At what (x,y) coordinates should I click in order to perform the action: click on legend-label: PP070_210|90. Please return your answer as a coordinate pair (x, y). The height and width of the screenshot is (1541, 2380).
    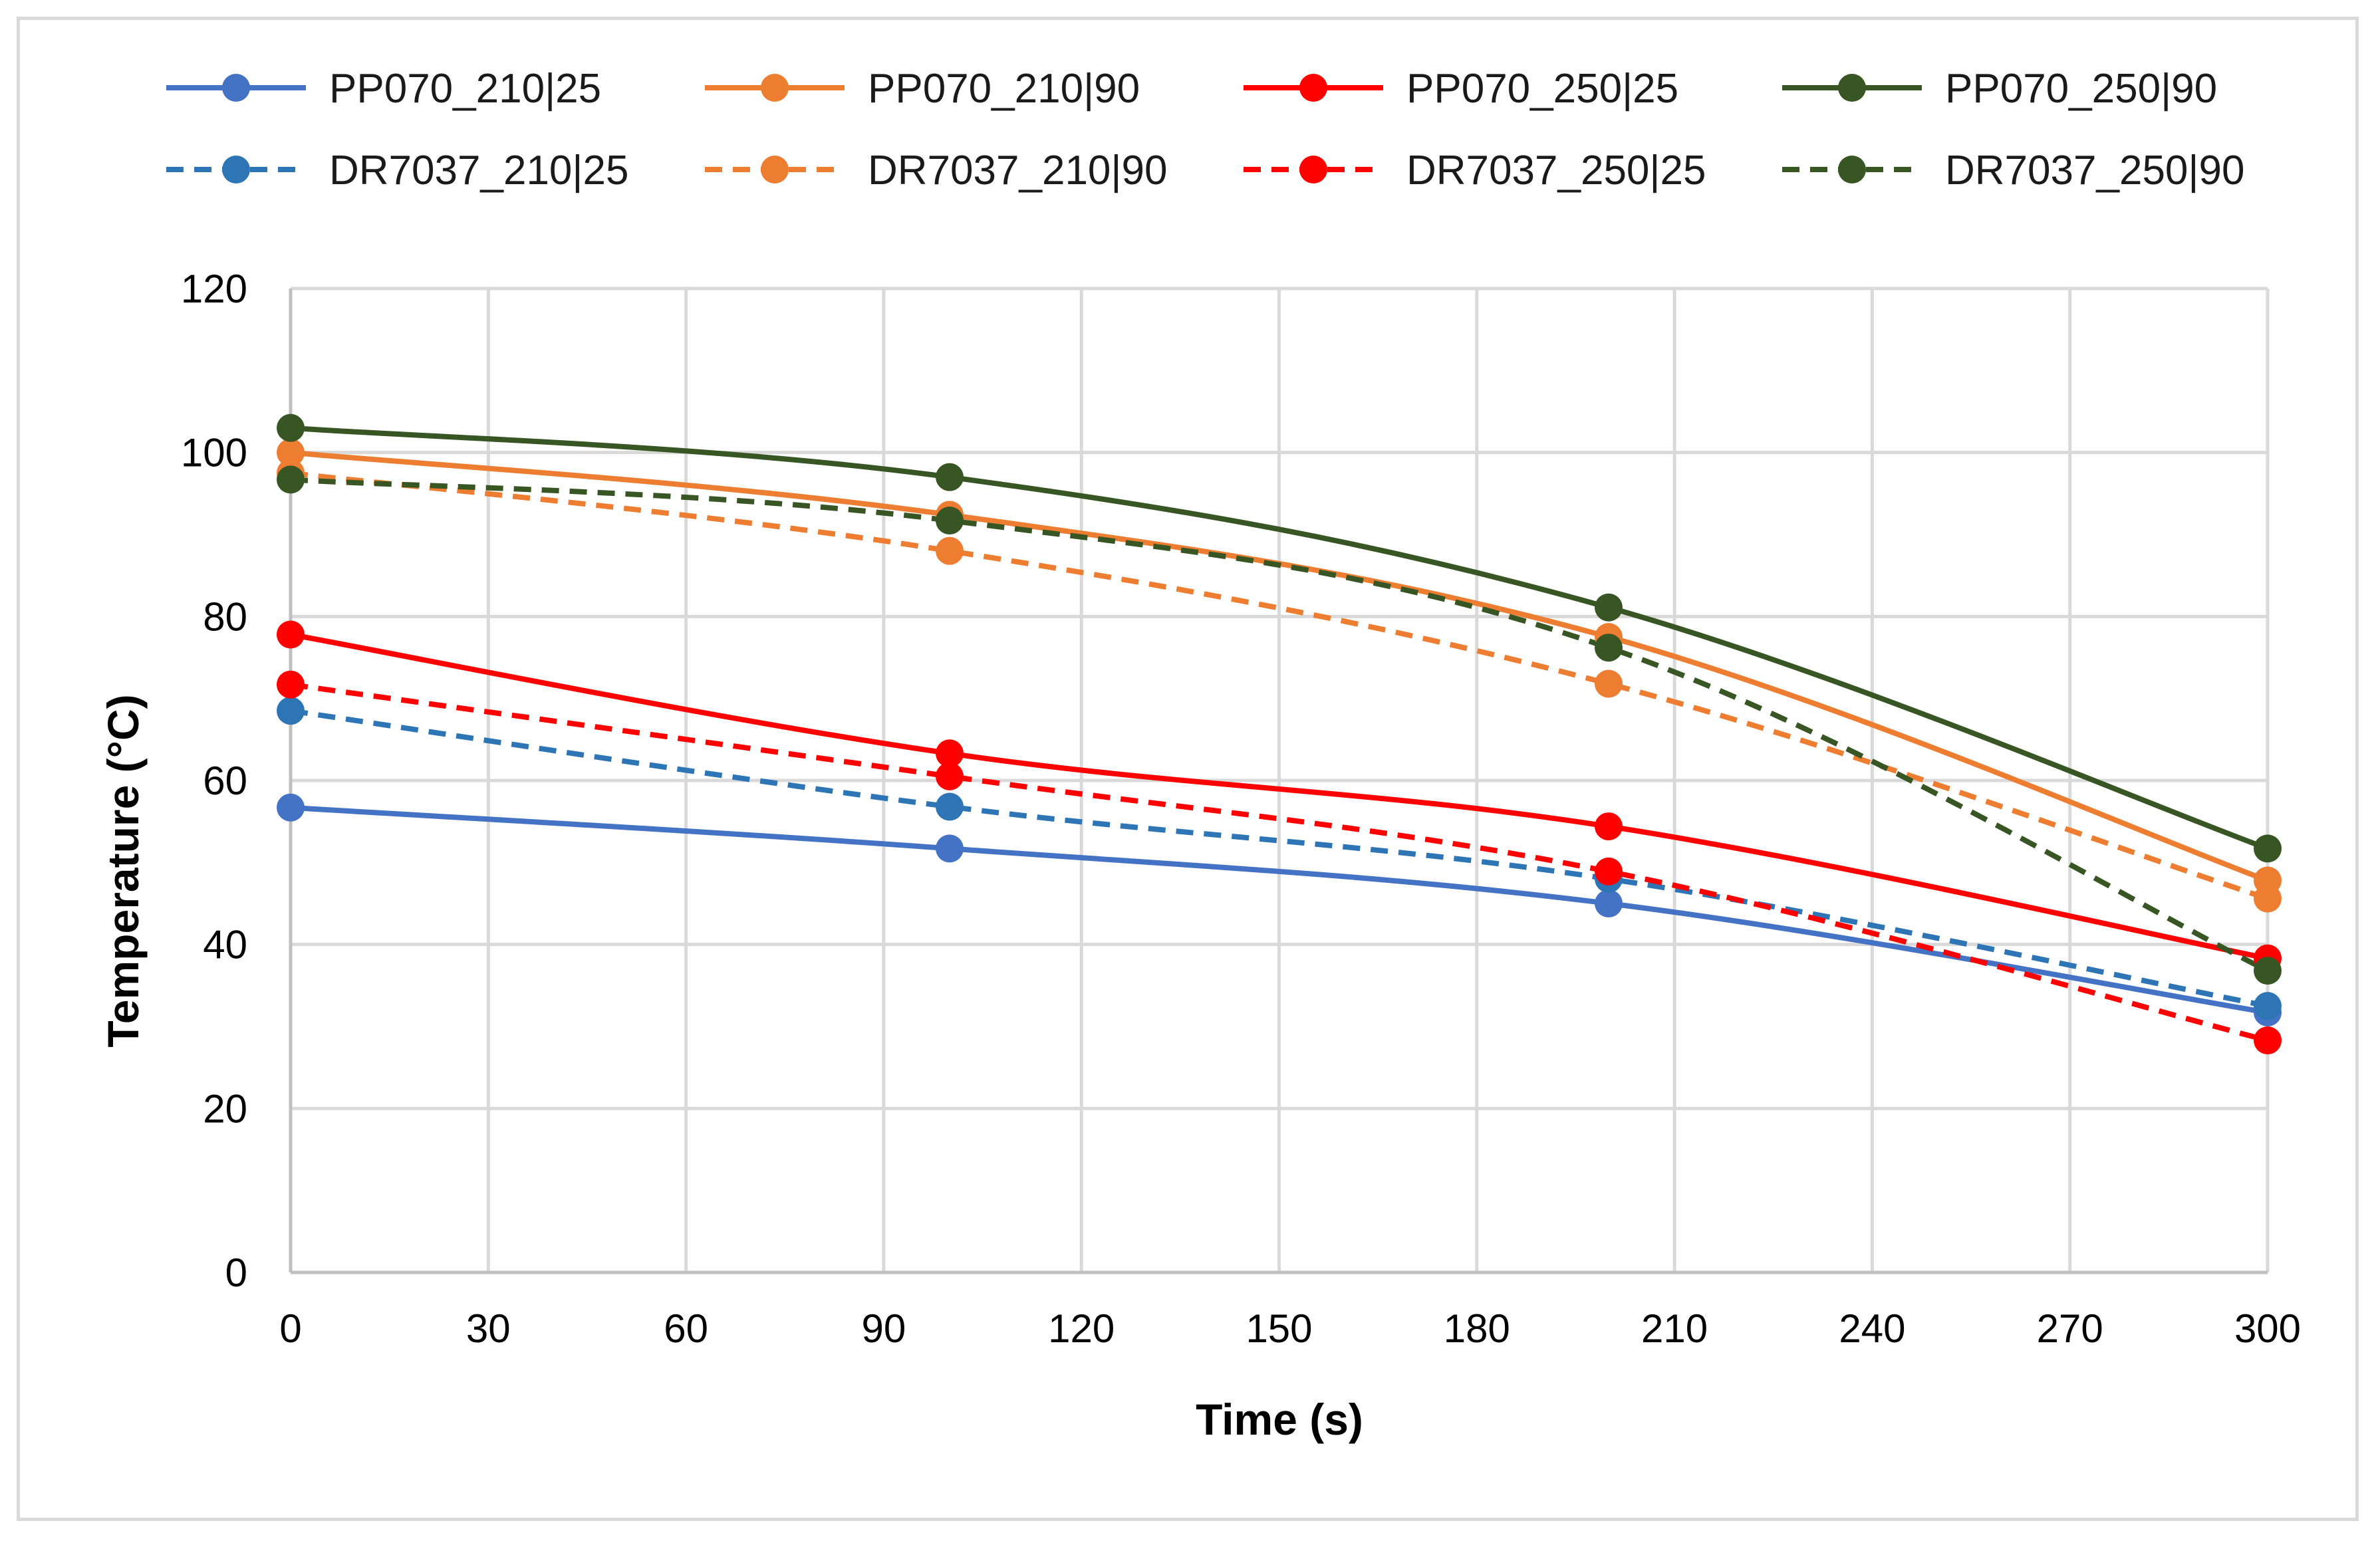
    Looking at the image, I should click on (1004, 89).